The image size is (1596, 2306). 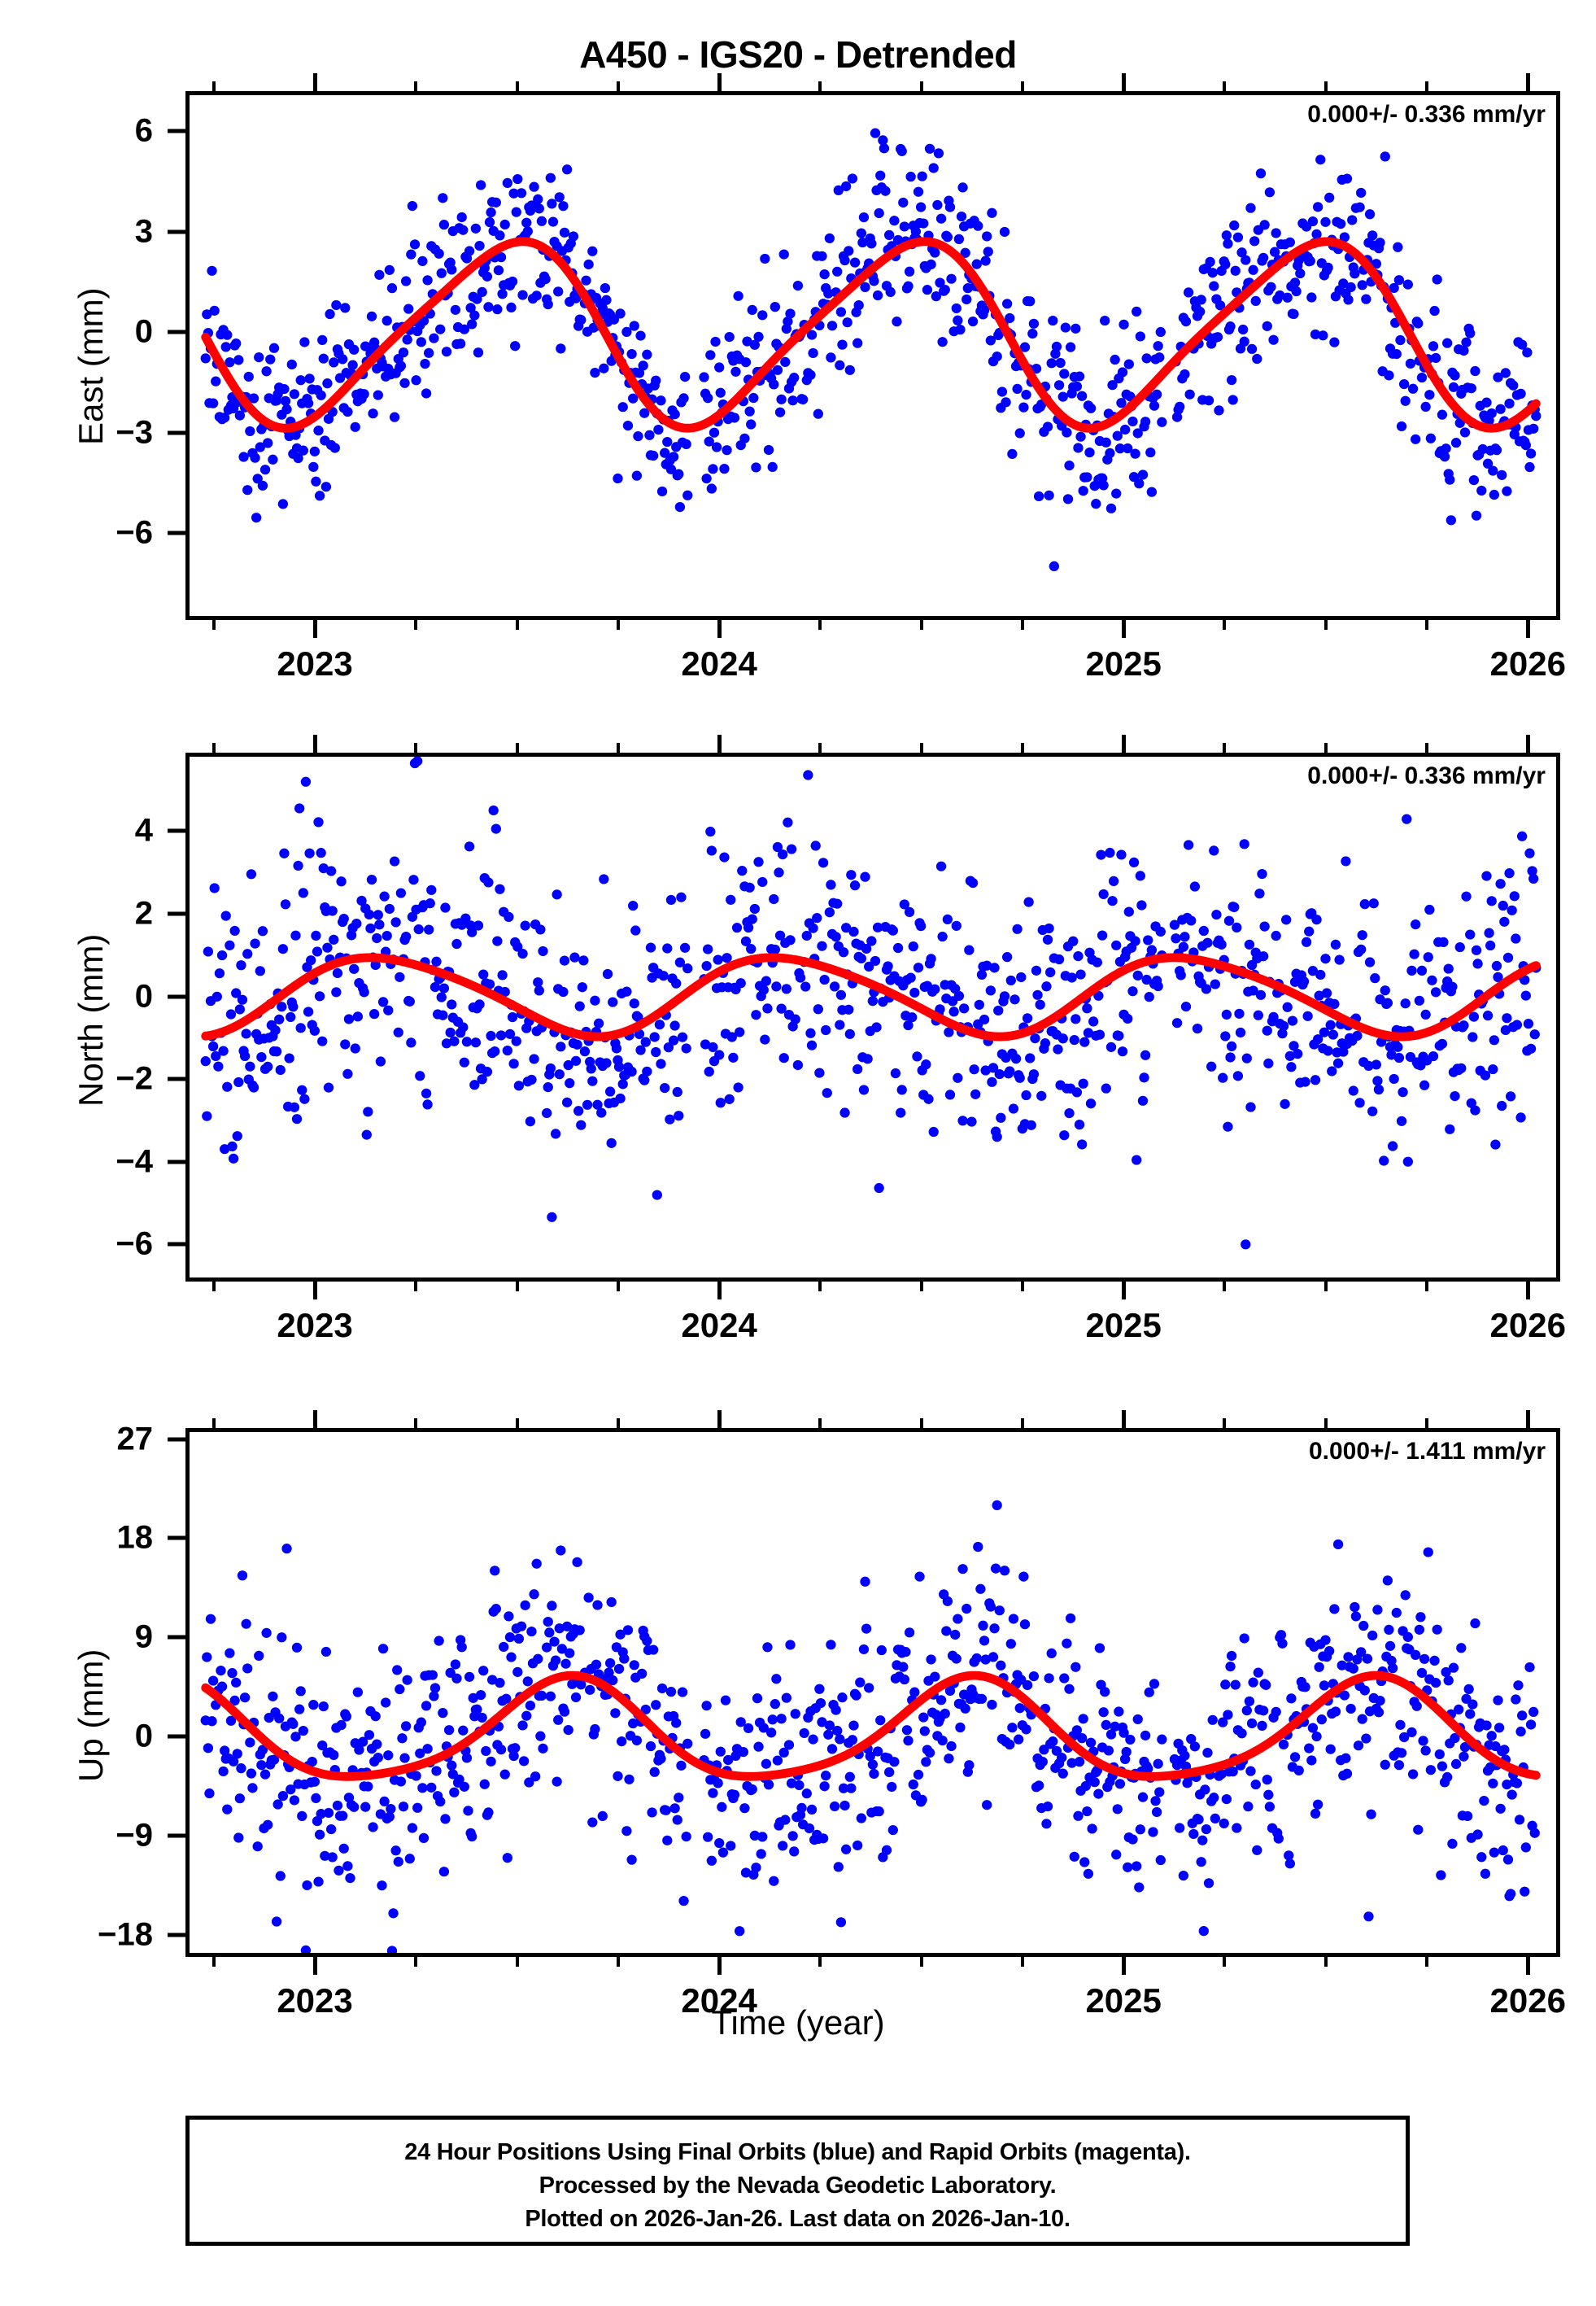 I want to click on x-tick-label-east-2026: 2026, so click(x=1527, y=663).